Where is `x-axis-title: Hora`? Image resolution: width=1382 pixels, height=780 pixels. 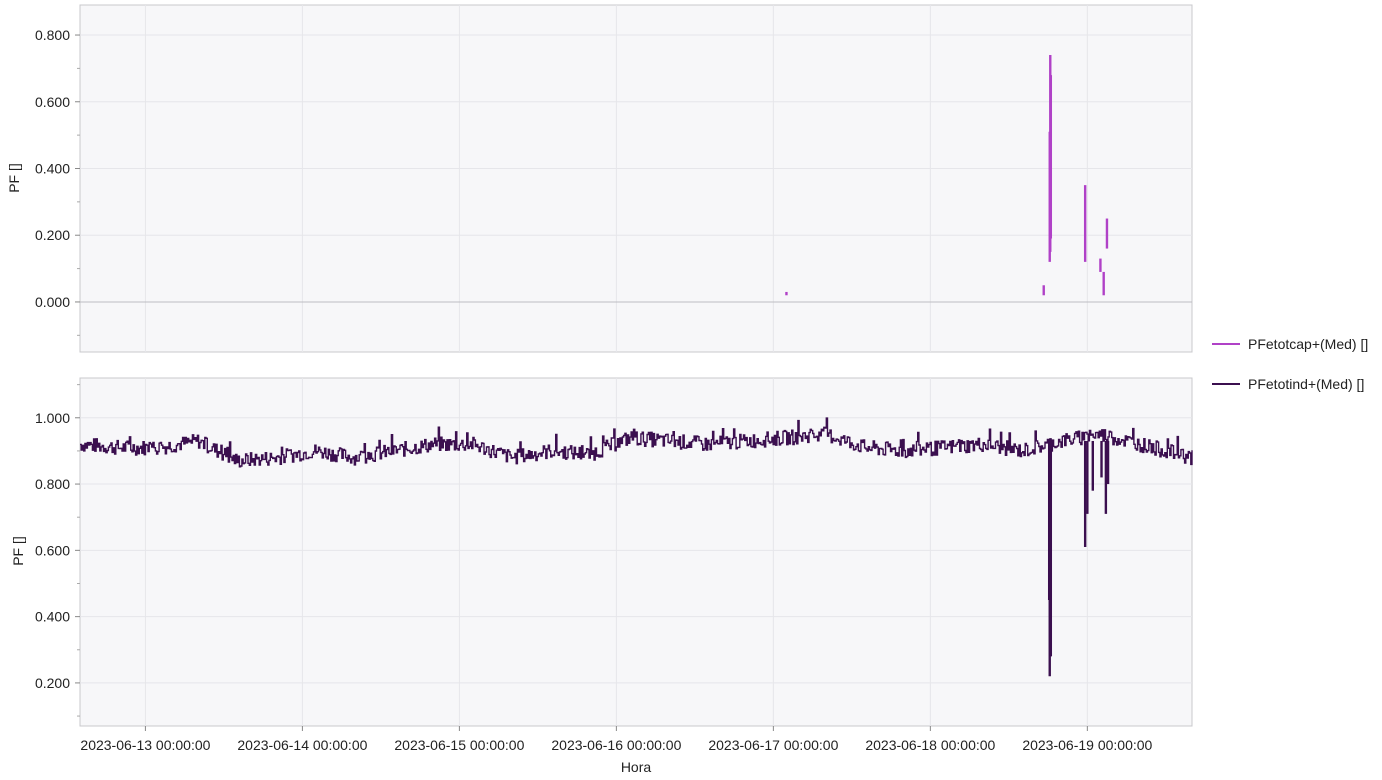
x-axis-title: Hora is located at coordinates (636, 767).